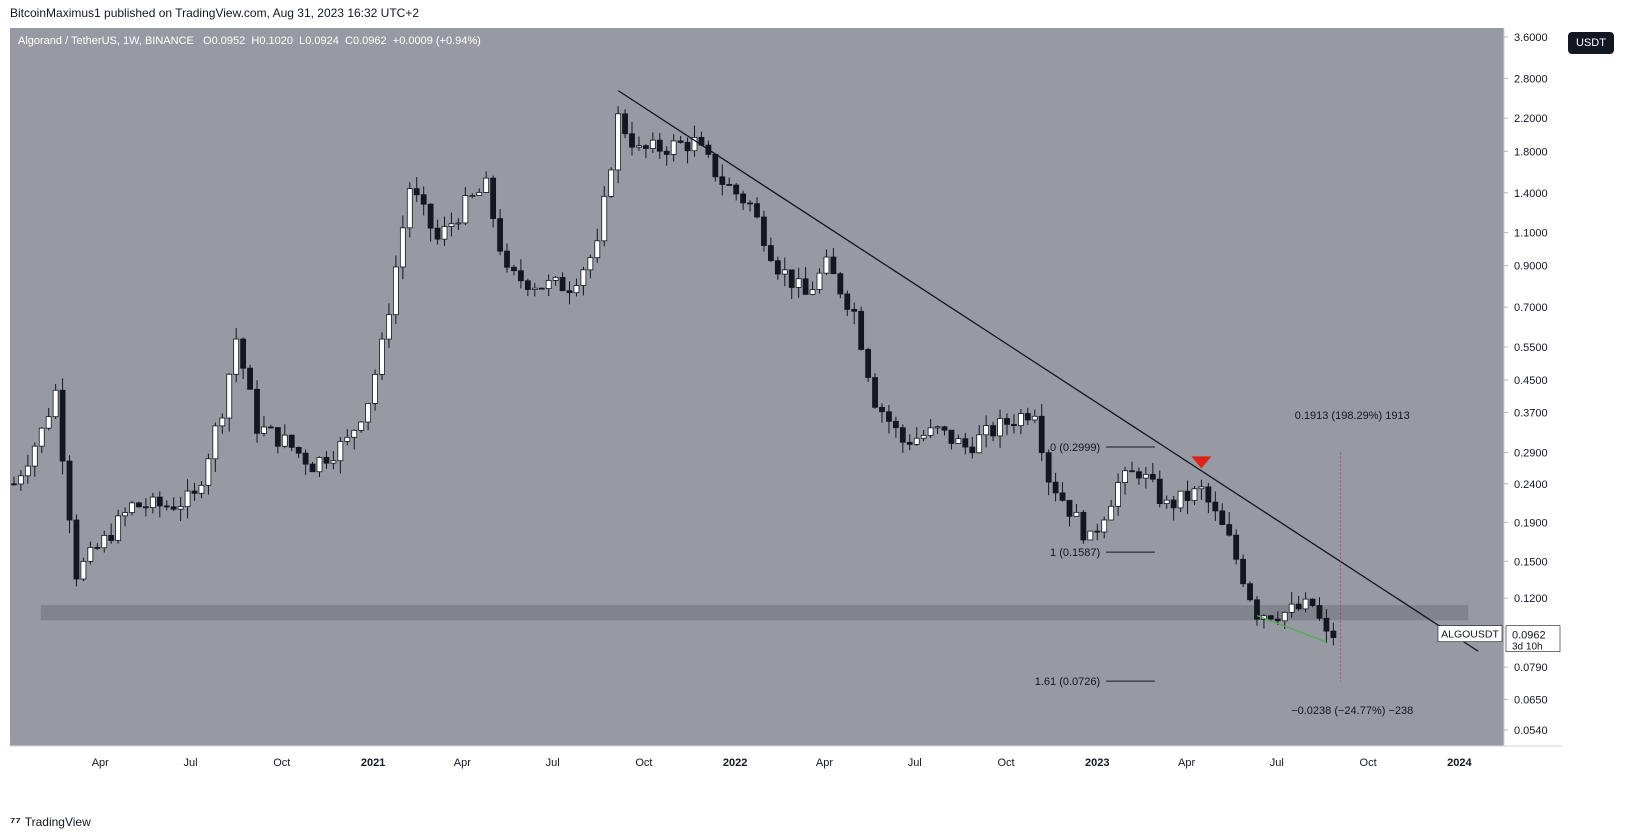 The width and height of the screenshot is (1626, 840). Describe the element at coordinates (1067, 682) in the screenshot. I see `fib-161-label: 1.61 (0.0726)` at that location.